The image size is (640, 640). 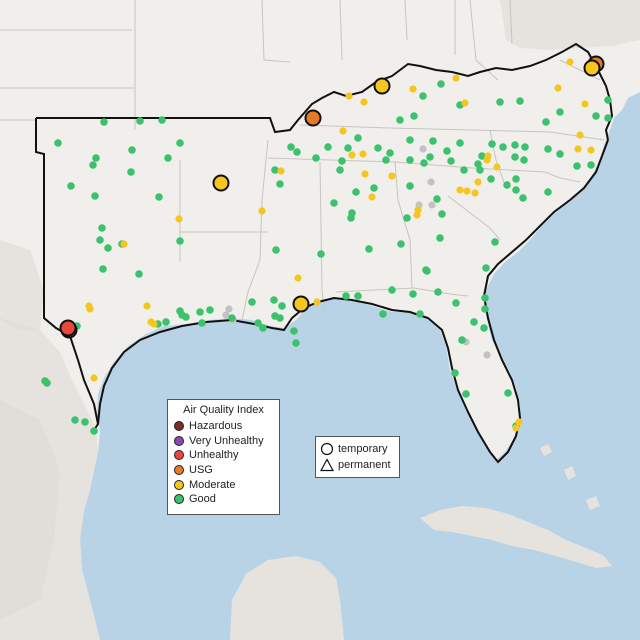 I want to click on monitor-usg, so click(x=313, y=118).